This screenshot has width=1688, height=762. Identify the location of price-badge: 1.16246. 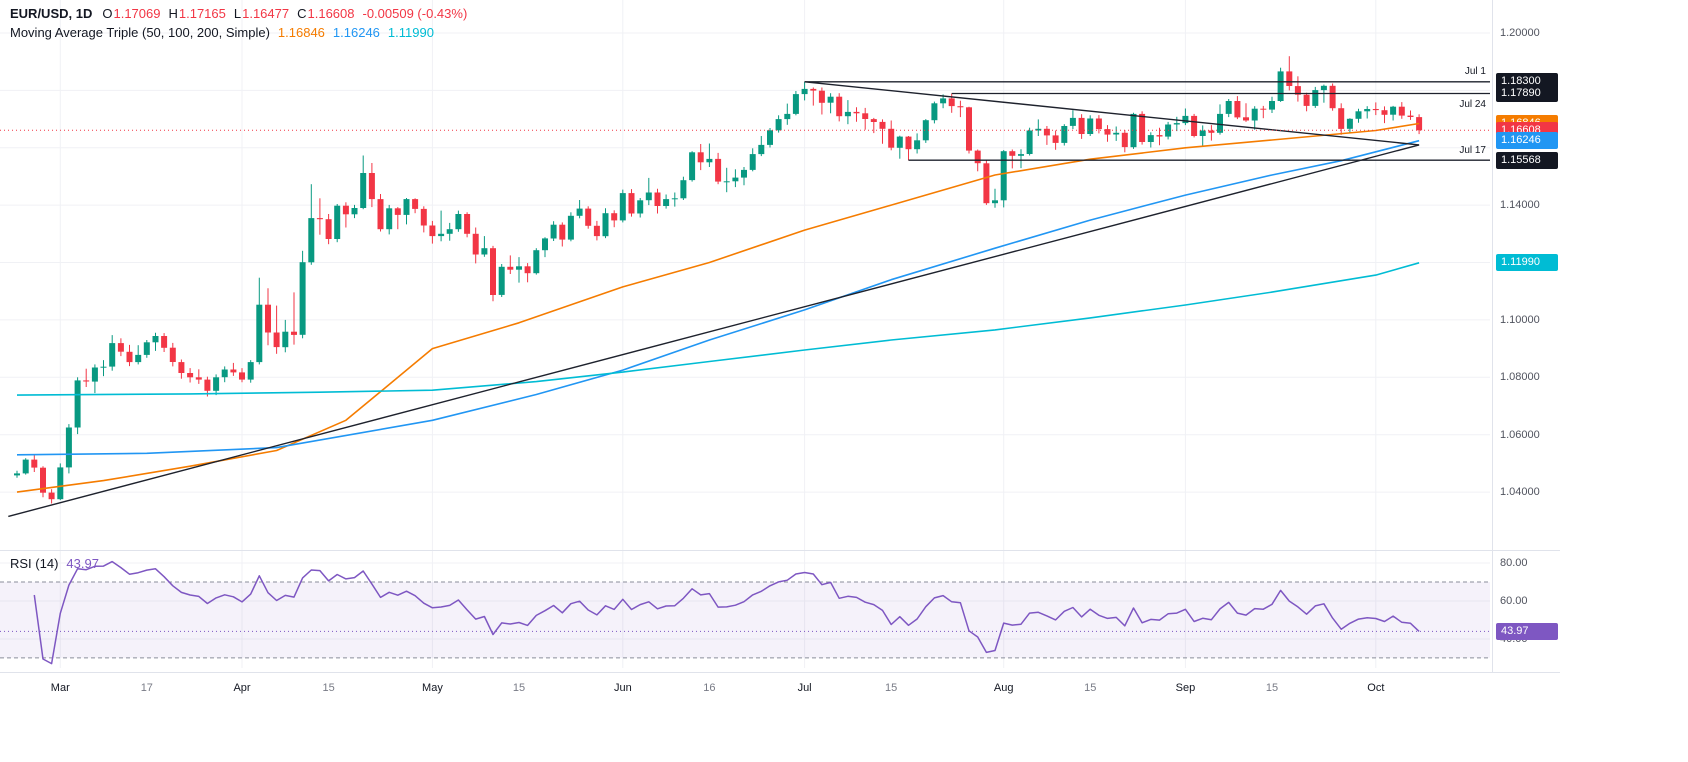
(1527, 141).